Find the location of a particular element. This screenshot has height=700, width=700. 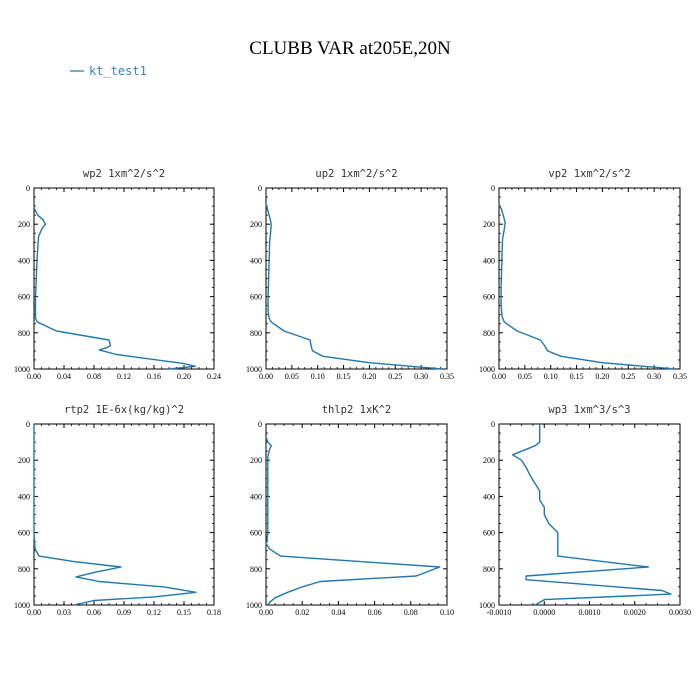

legend: kt_test1 is located at coordinates (108, 71).